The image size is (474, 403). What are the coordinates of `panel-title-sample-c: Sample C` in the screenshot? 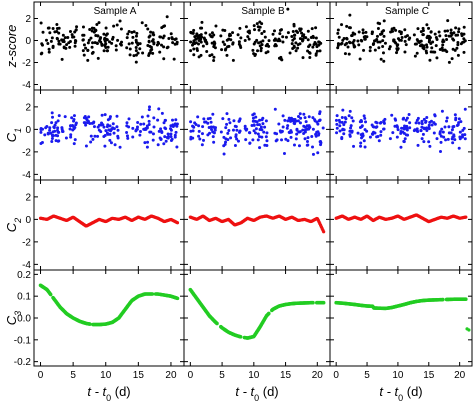 It's located at (407, 11).